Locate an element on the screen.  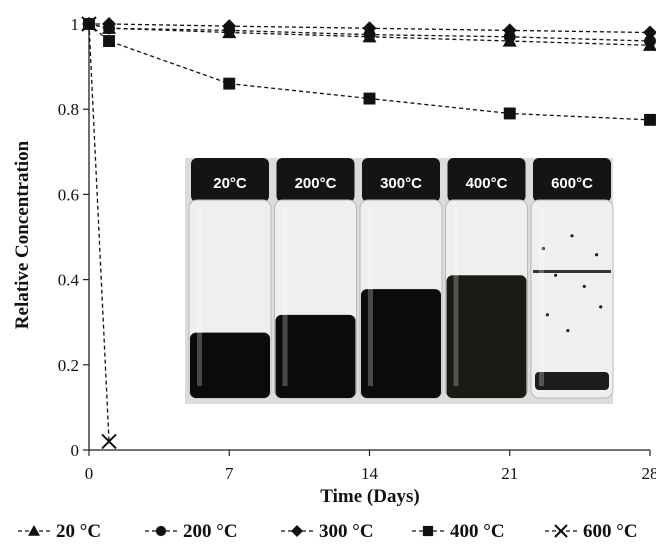
legend-label: 200 °C is located at coordinates (210, 531).